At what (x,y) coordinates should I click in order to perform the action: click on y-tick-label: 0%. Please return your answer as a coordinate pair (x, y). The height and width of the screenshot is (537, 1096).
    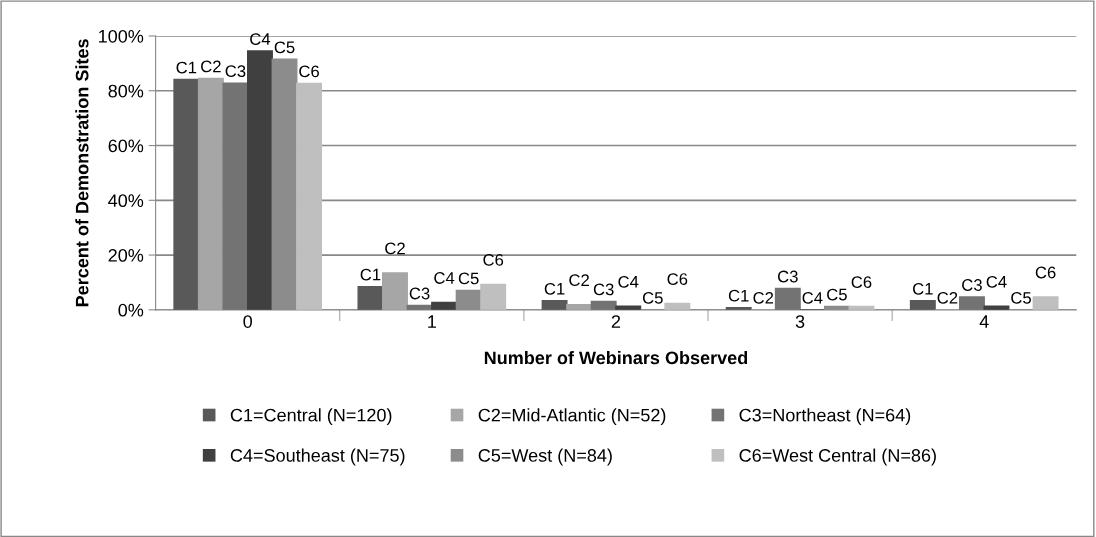
    Looking at the image, I should click on (131, 310).